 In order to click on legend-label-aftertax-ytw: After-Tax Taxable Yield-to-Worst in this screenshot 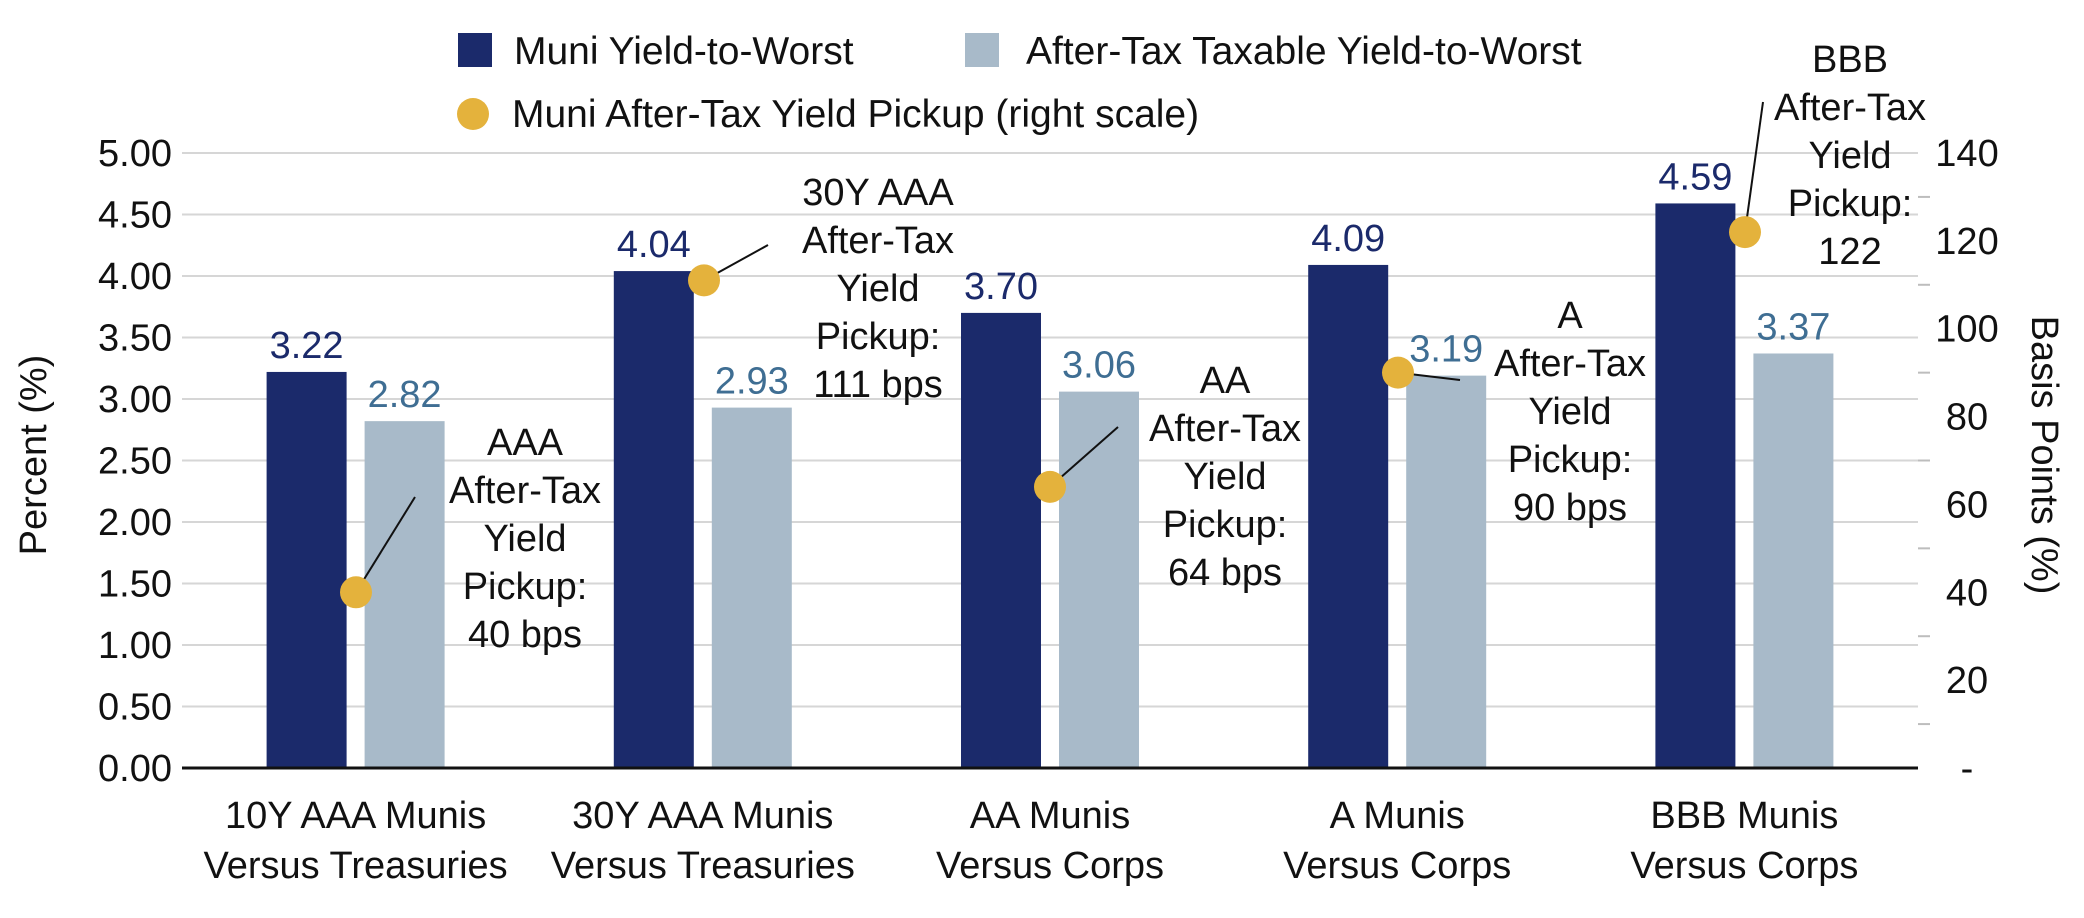, I will do `click(1304, 51)`.